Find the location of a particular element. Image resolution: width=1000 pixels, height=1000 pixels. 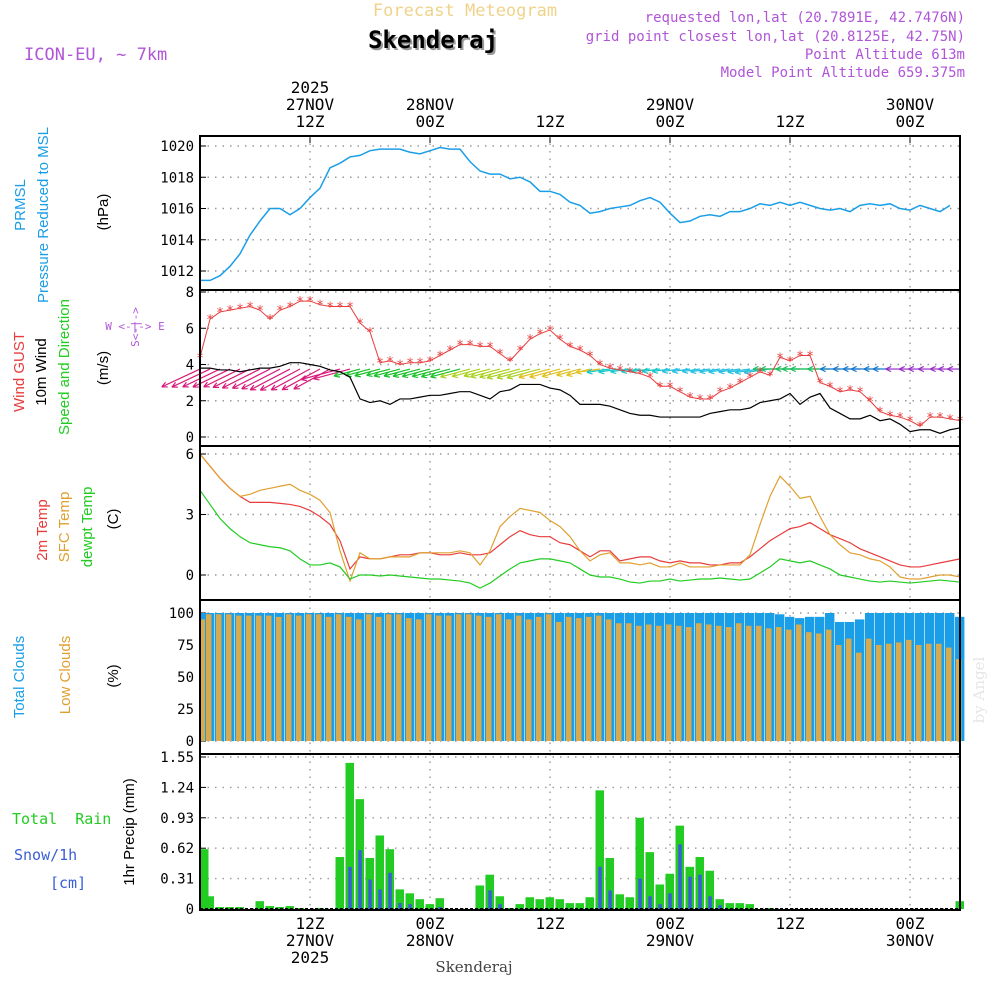

watermark: by Angel is located at coordinates (979, 689).